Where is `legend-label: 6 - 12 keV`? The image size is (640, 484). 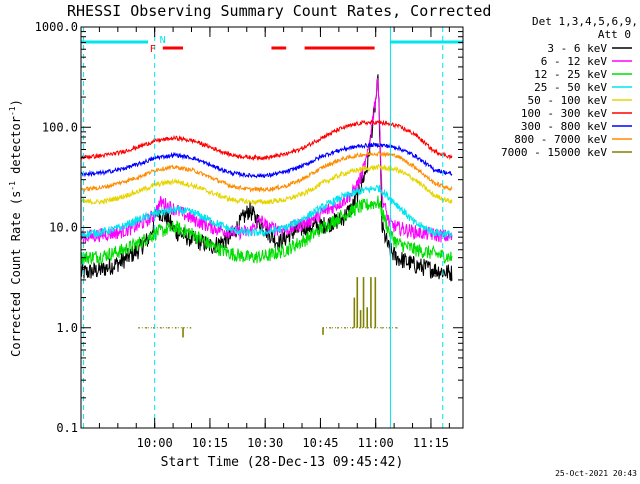 legend-label: 6 - 12 keV is located at coordinates (574, 61).